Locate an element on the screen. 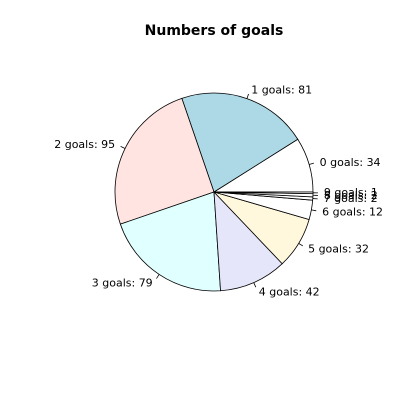 Image resolution: width=400 pixels, height=400 pixels. pie-label-7: 7 goals: 2 is located at coordinates (351, 198).